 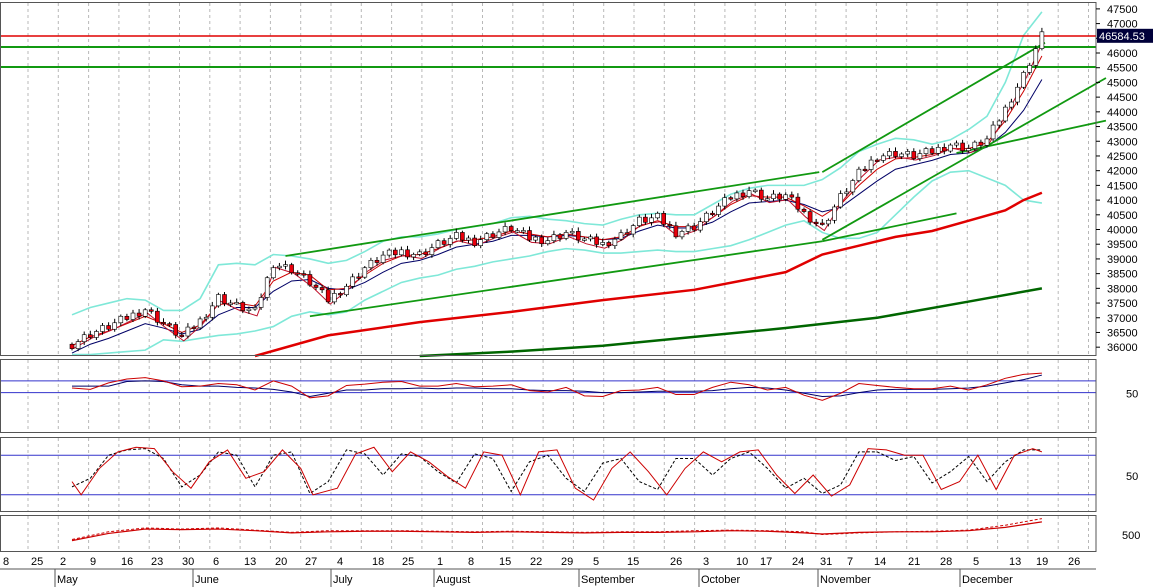 I want to click on y-tick-label: 42500, so click(x=1122, y=157).